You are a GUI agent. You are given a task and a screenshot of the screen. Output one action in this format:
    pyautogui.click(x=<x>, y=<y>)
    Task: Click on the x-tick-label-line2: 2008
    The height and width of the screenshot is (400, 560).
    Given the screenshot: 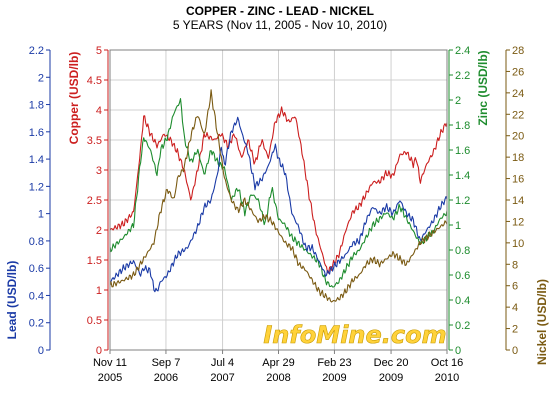 What is the action you would take?
    pyautogui.click(x=278, y=378)
    